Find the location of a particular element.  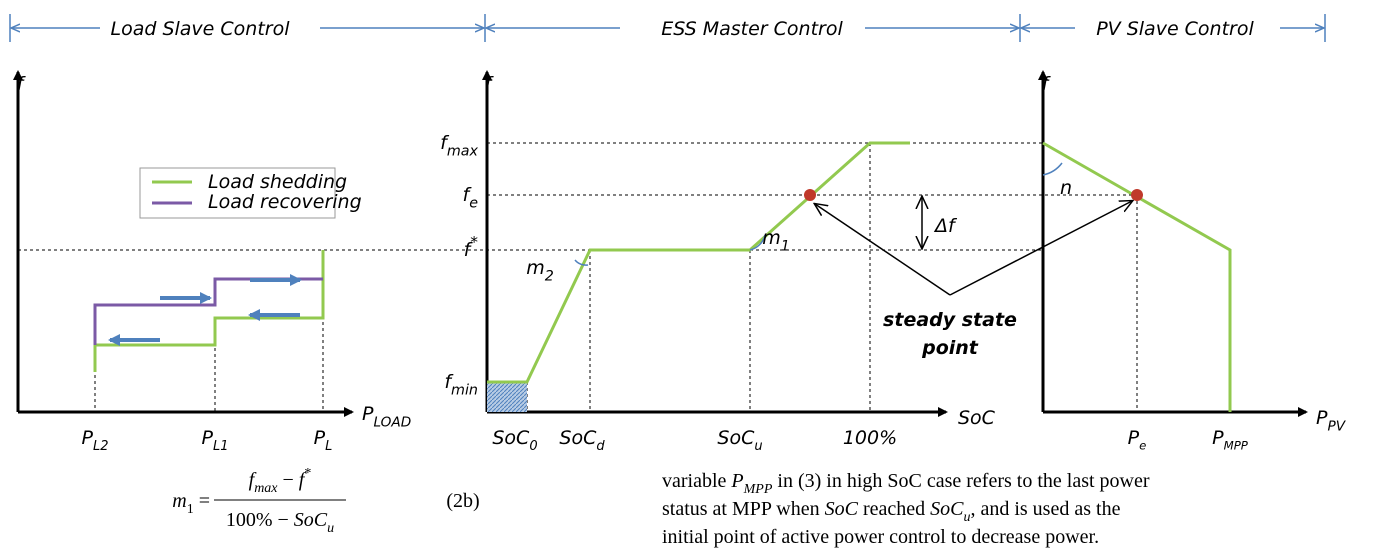

label-sub: u is located at coordinates (758, 446).